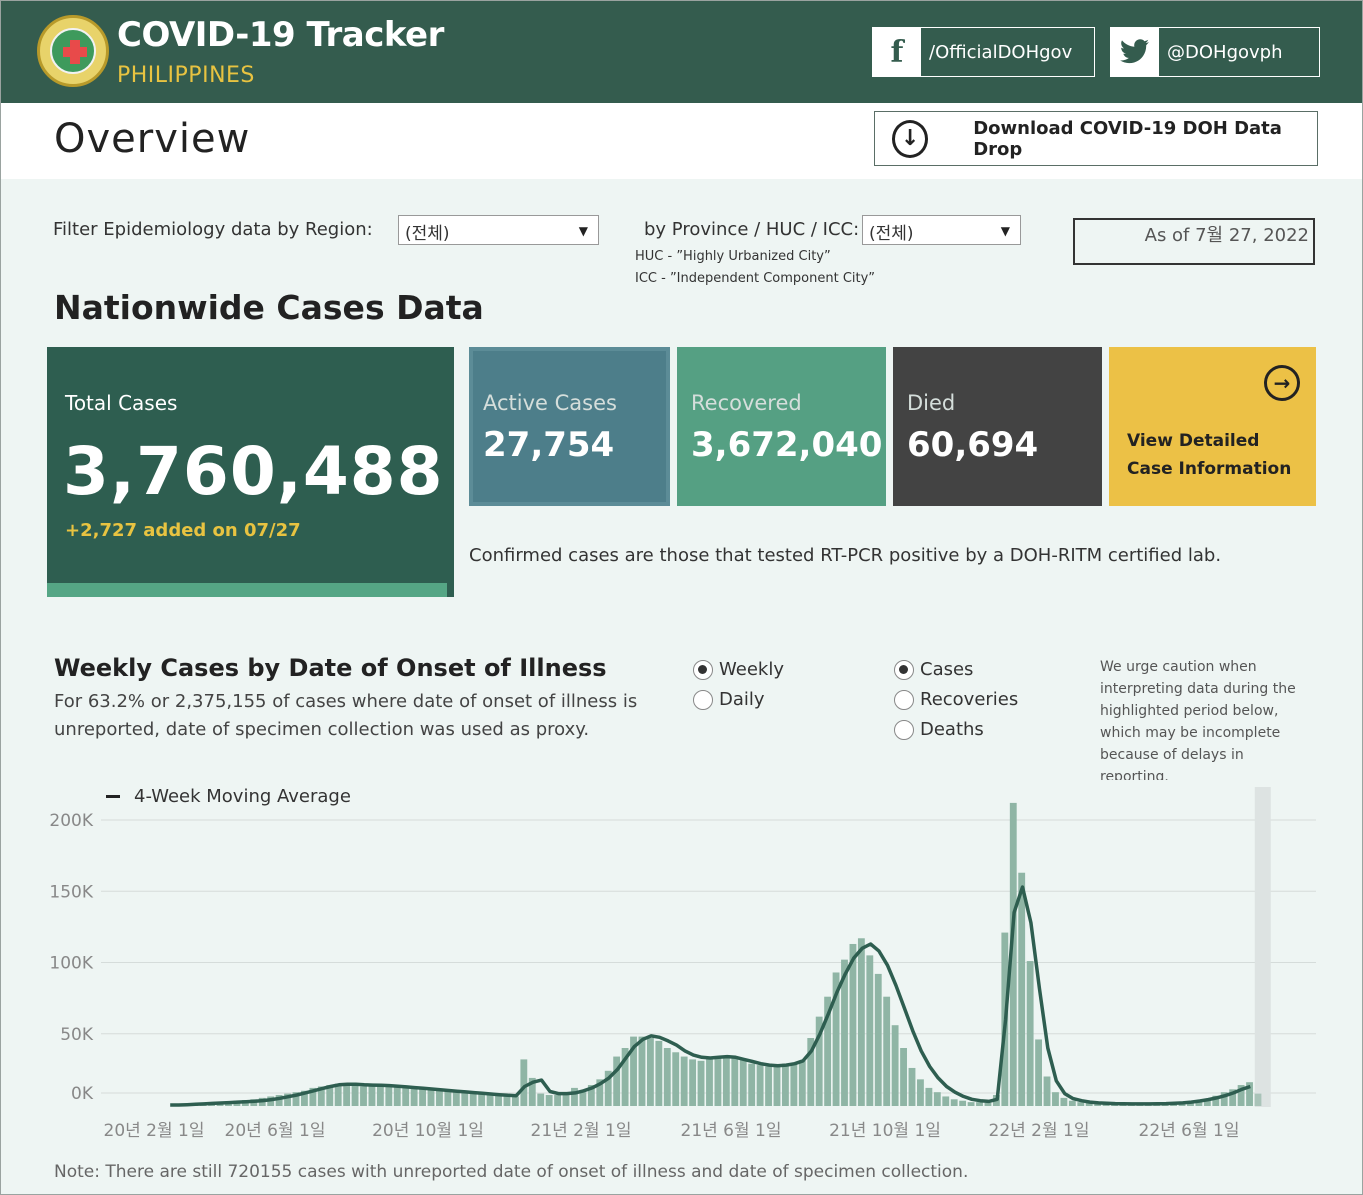  Describe the element at coordinates (154, 1131) in the screenshot. I see `x-tick-label: 20년 2월 1일` at that location.